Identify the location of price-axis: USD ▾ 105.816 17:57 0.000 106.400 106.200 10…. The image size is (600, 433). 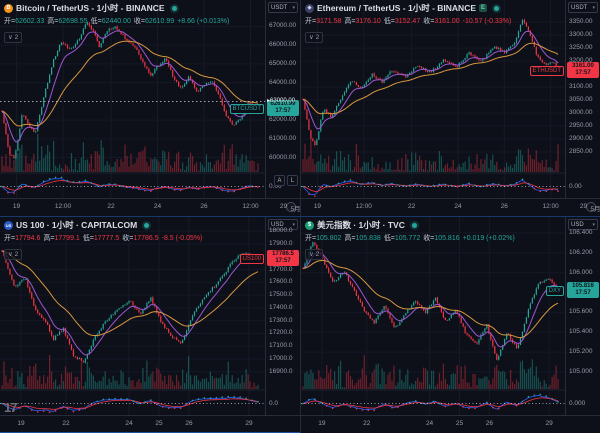
(582, 316).